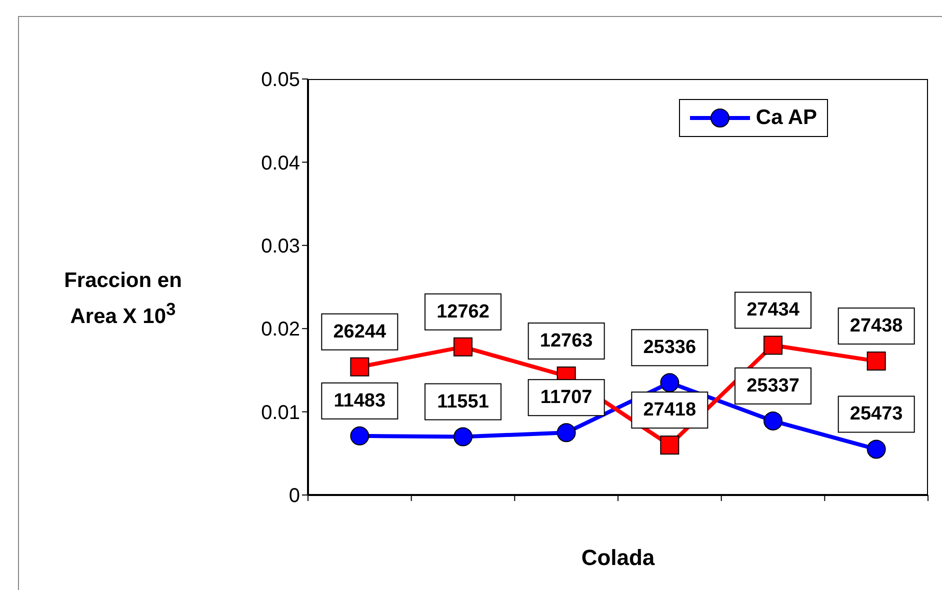 The height and width of the screenshot is (590, 942). What do you see at coordinates (669, 410) in the screenshot?
I see `annotation: 27418` at bounding box center [669, 410].